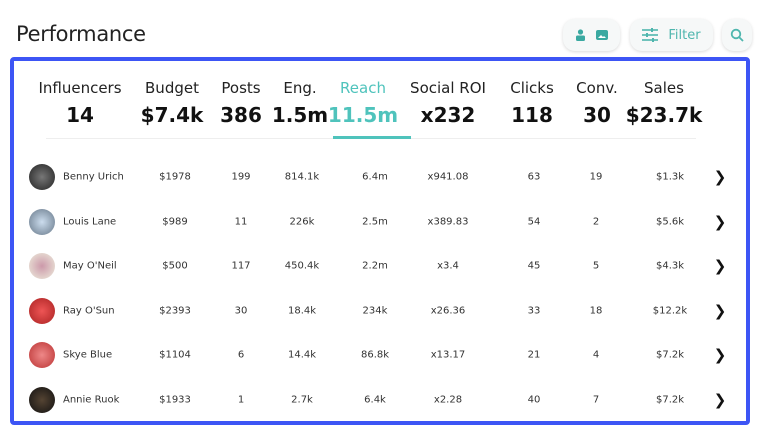 The height and width of the screenshot is (428, 773). Describe the element at coordinates (670, 311) in the screenshot. I see `cell-sales: $12.2k` at that location.